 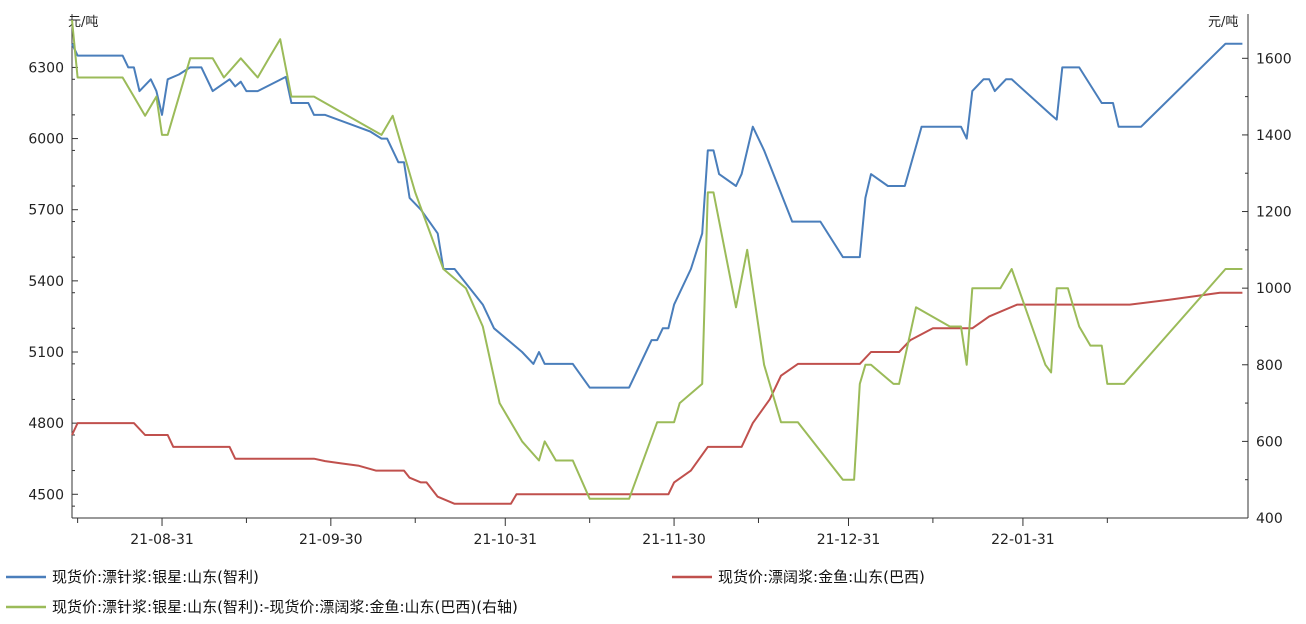 I want to click on x-tick-label: 21-11-30, so click(x=674, y=540).